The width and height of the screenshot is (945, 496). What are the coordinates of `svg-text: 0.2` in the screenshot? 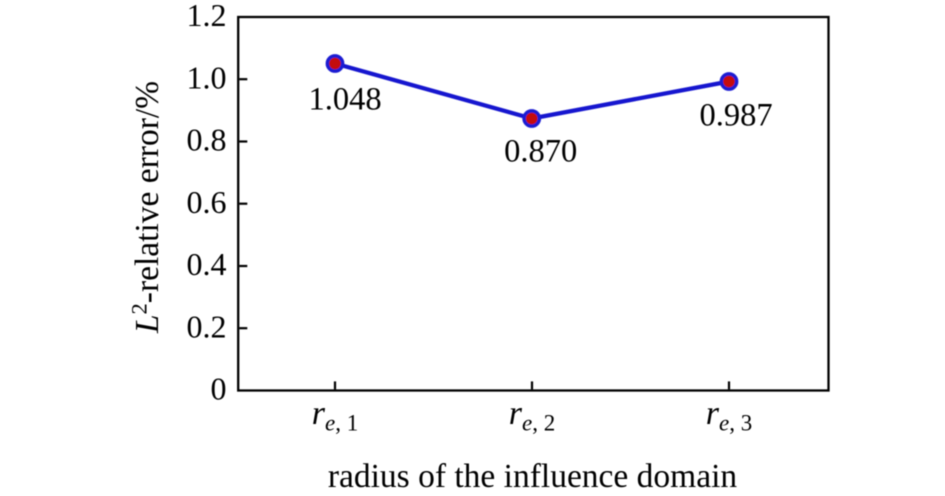 It's located at (207, 326).